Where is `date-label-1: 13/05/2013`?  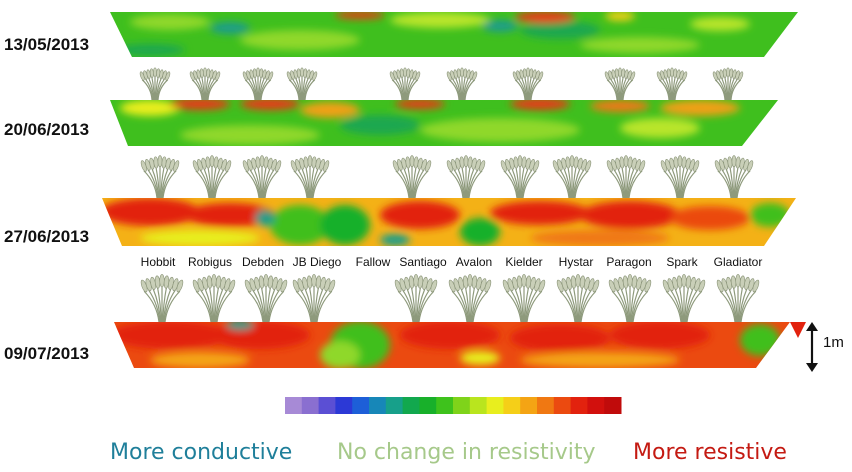
date-label-1: 13/05/2013 is located at coordinates (47, 44).